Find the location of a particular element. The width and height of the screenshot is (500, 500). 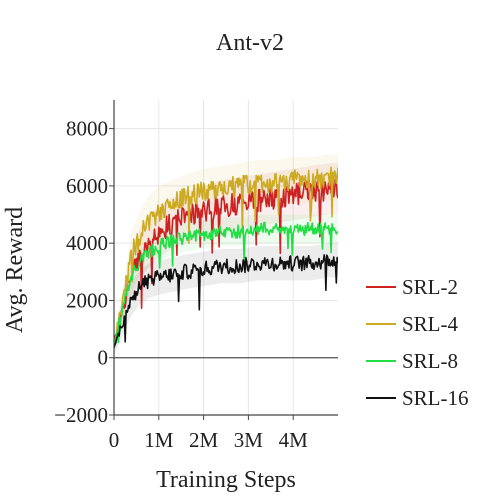

y-tick-label: 8000 is located at coordinates (87, 129).